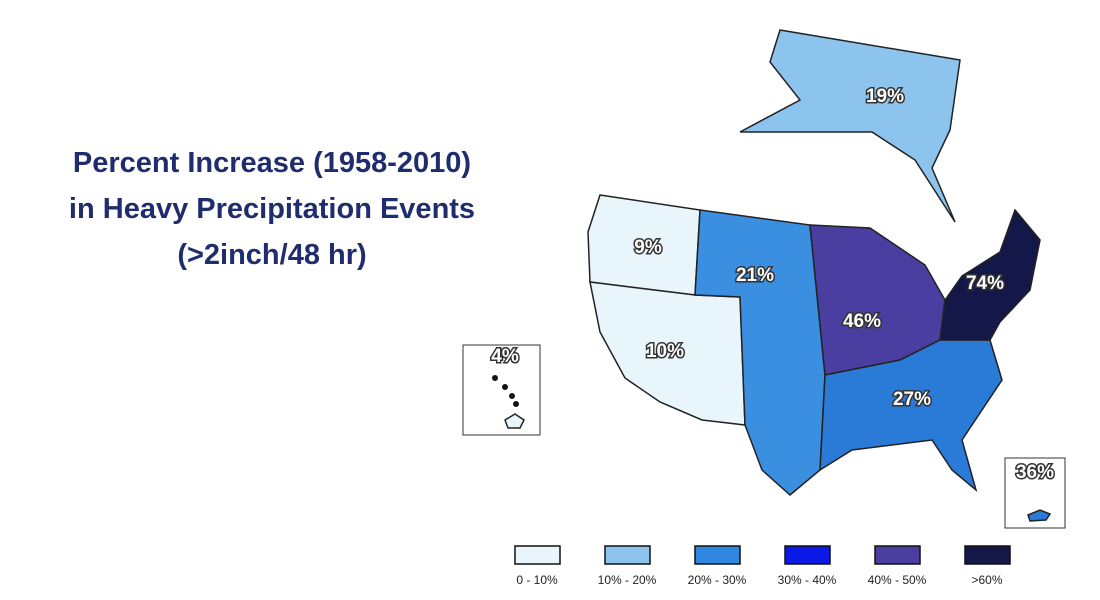 The height and width of the screenshot is (600, 1100). What do you see at coordinates (862, 321) in the screenshot?
I see `region-label: 46%` at bounding box center [862, 321].